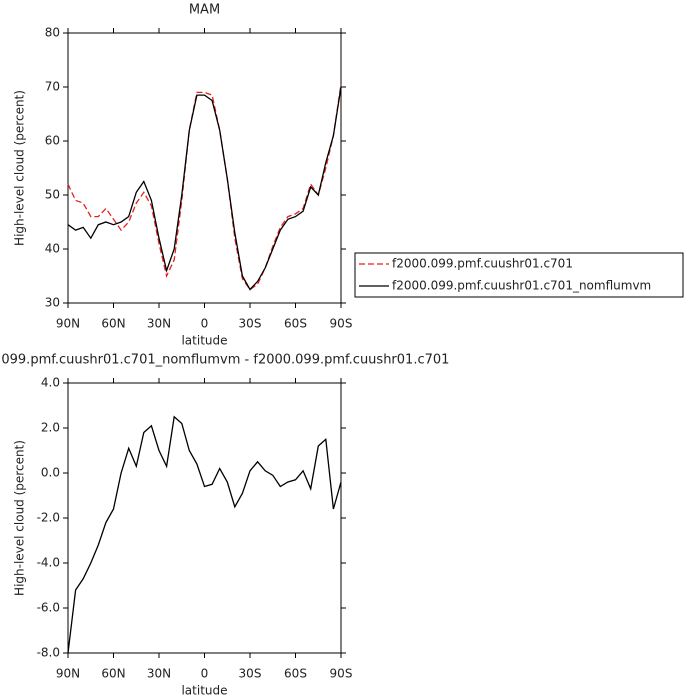  What do you see at coordinates (52, 303) in the screenshot?
I see `y-tick-label: 30` at bounding box center [52, 303].